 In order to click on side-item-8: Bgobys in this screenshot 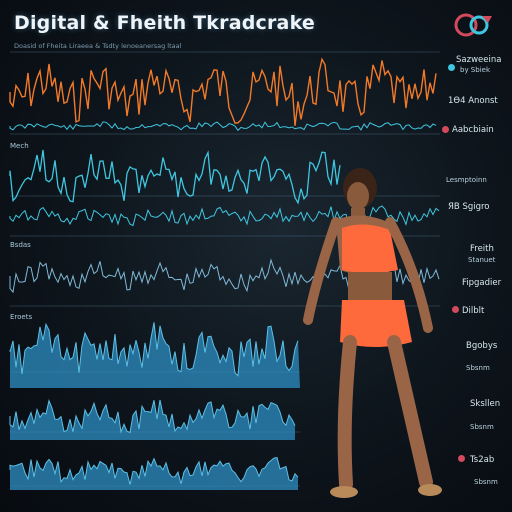, I will do `click(482, 346)`.